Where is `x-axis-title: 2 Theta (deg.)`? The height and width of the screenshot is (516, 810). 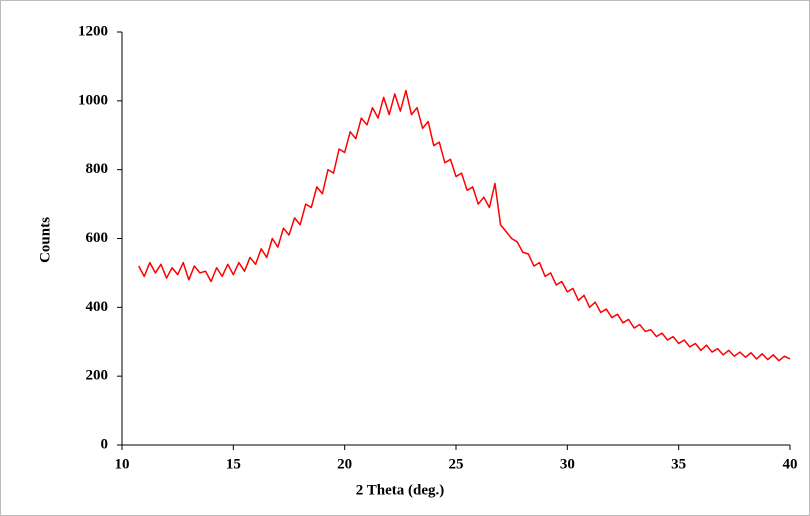 x-axis-title: 2 Theta (deg.) is located at coordinates (400, 490).